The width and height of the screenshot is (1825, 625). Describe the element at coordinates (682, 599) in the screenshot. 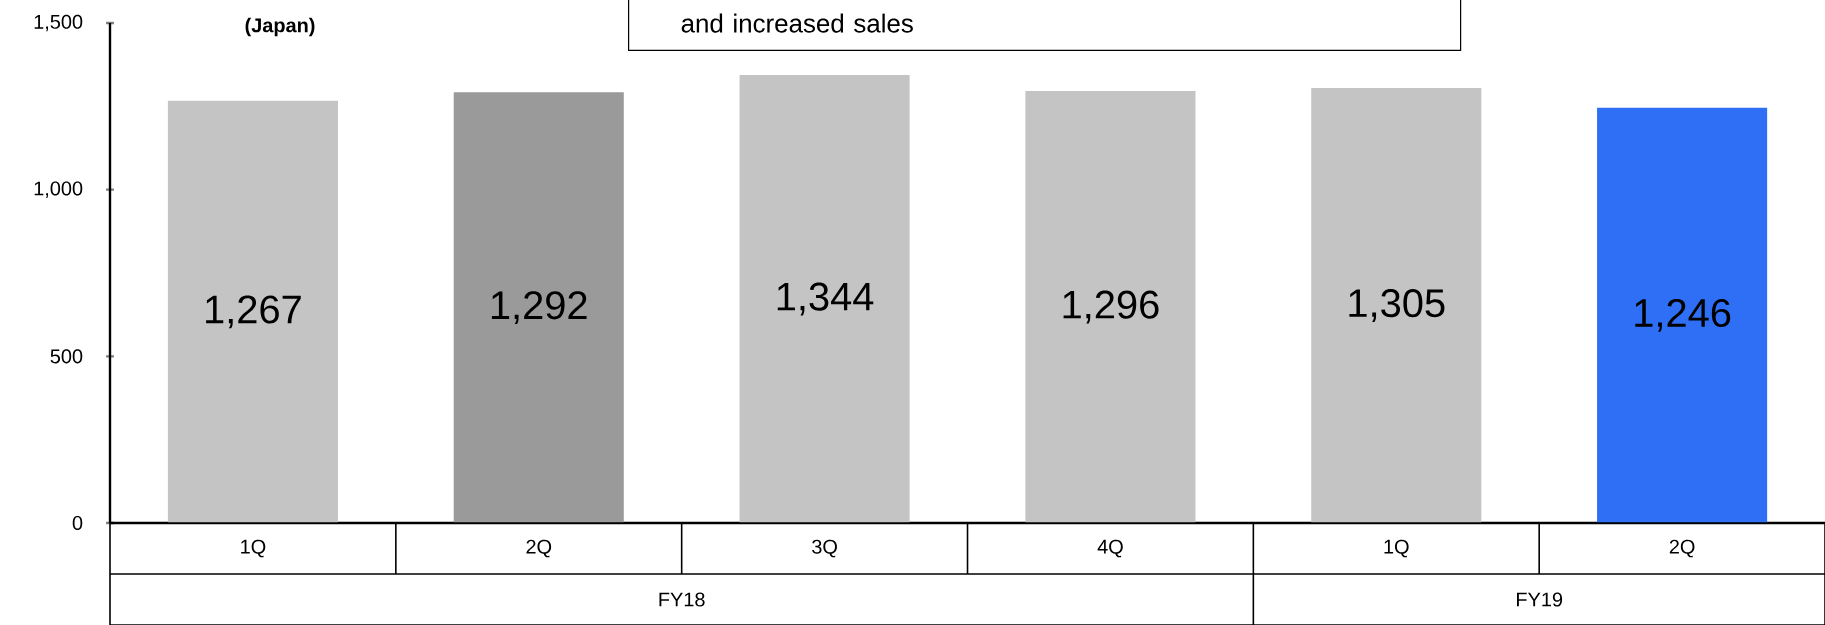

I see `text: FY18` at that location.